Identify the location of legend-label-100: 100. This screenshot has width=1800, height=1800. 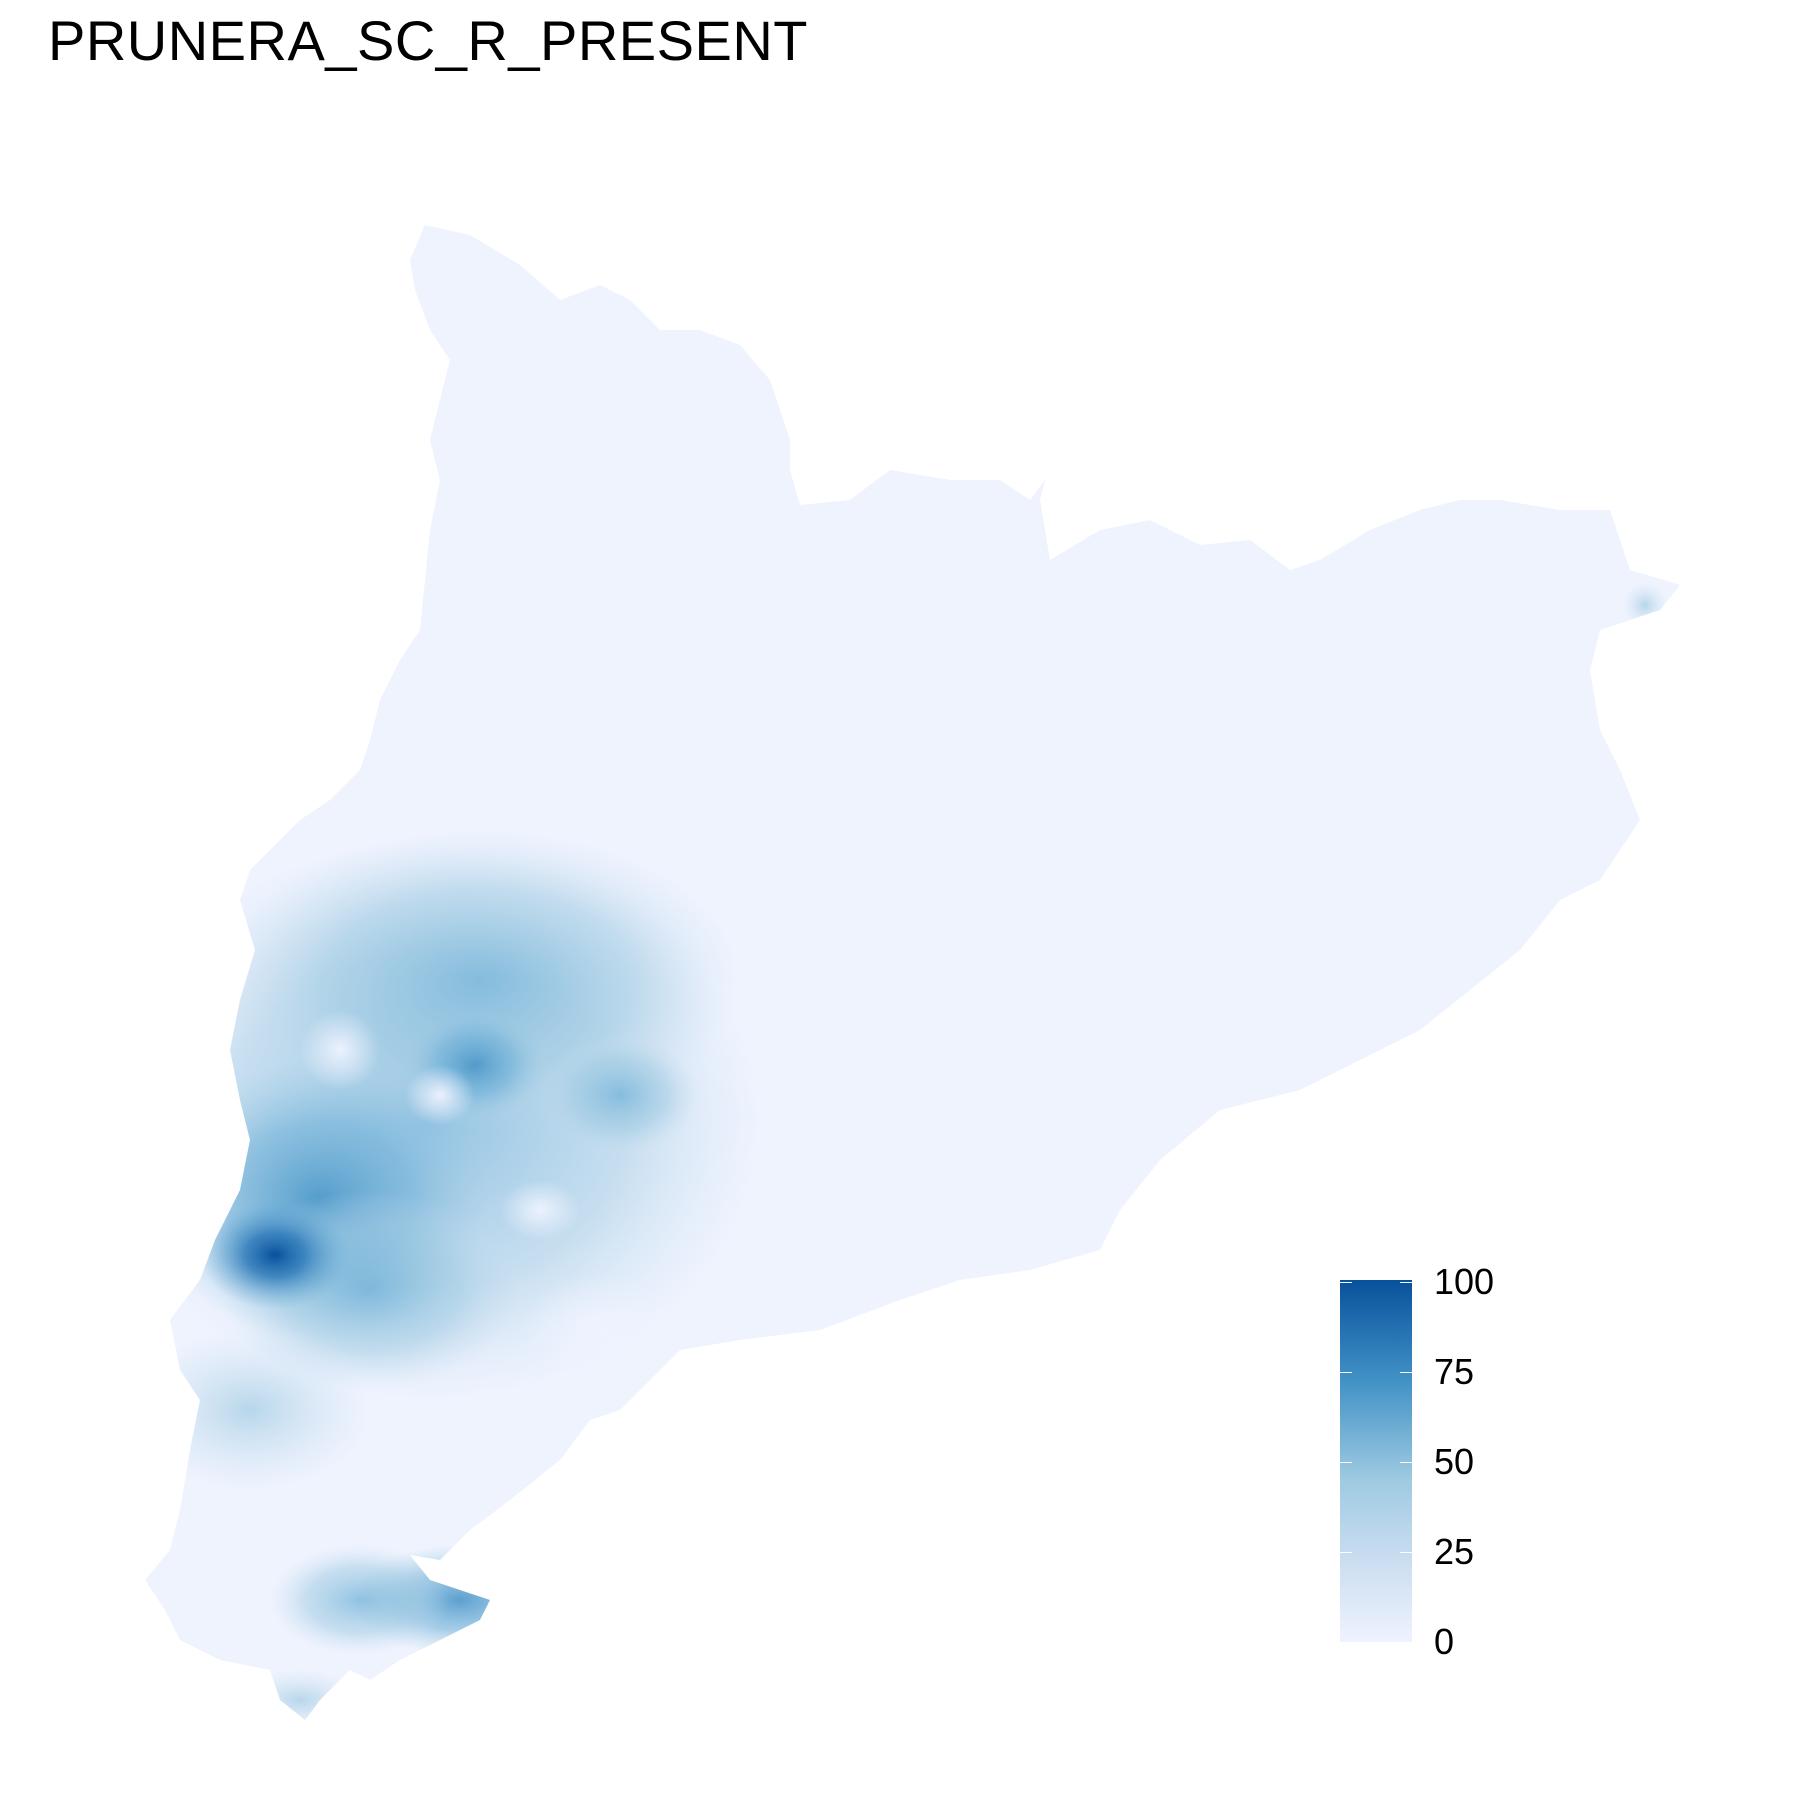
(1464, 1281).